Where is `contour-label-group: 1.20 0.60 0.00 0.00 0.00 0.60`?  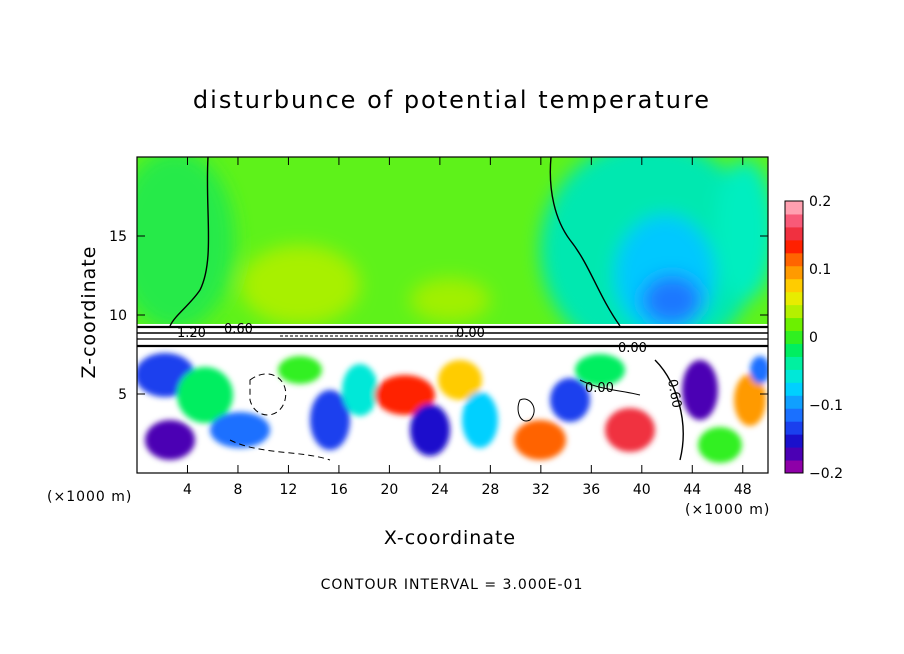
contour-label-group: 1.20 0.60 0.00 0.00 0.00 0.60 is located at coordinates (430, 365).